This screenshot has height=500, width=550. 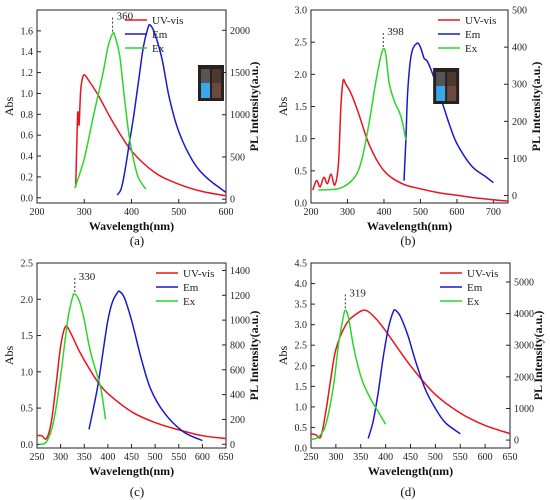 What do you see at coordinates (37, 212) in the screenshot?
I see `x-tick-label: 200` at bounding box center [37, 212].